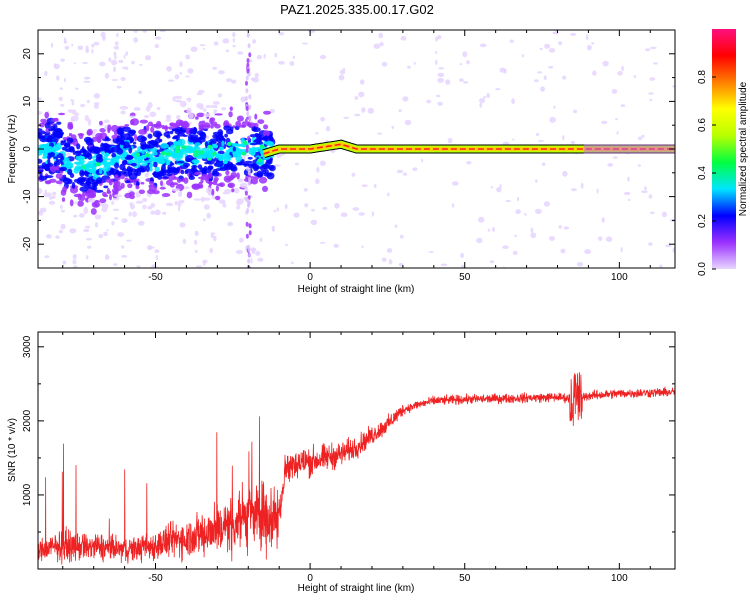  I want to click on snr-ytick-label: 3000, so click(27, 346).